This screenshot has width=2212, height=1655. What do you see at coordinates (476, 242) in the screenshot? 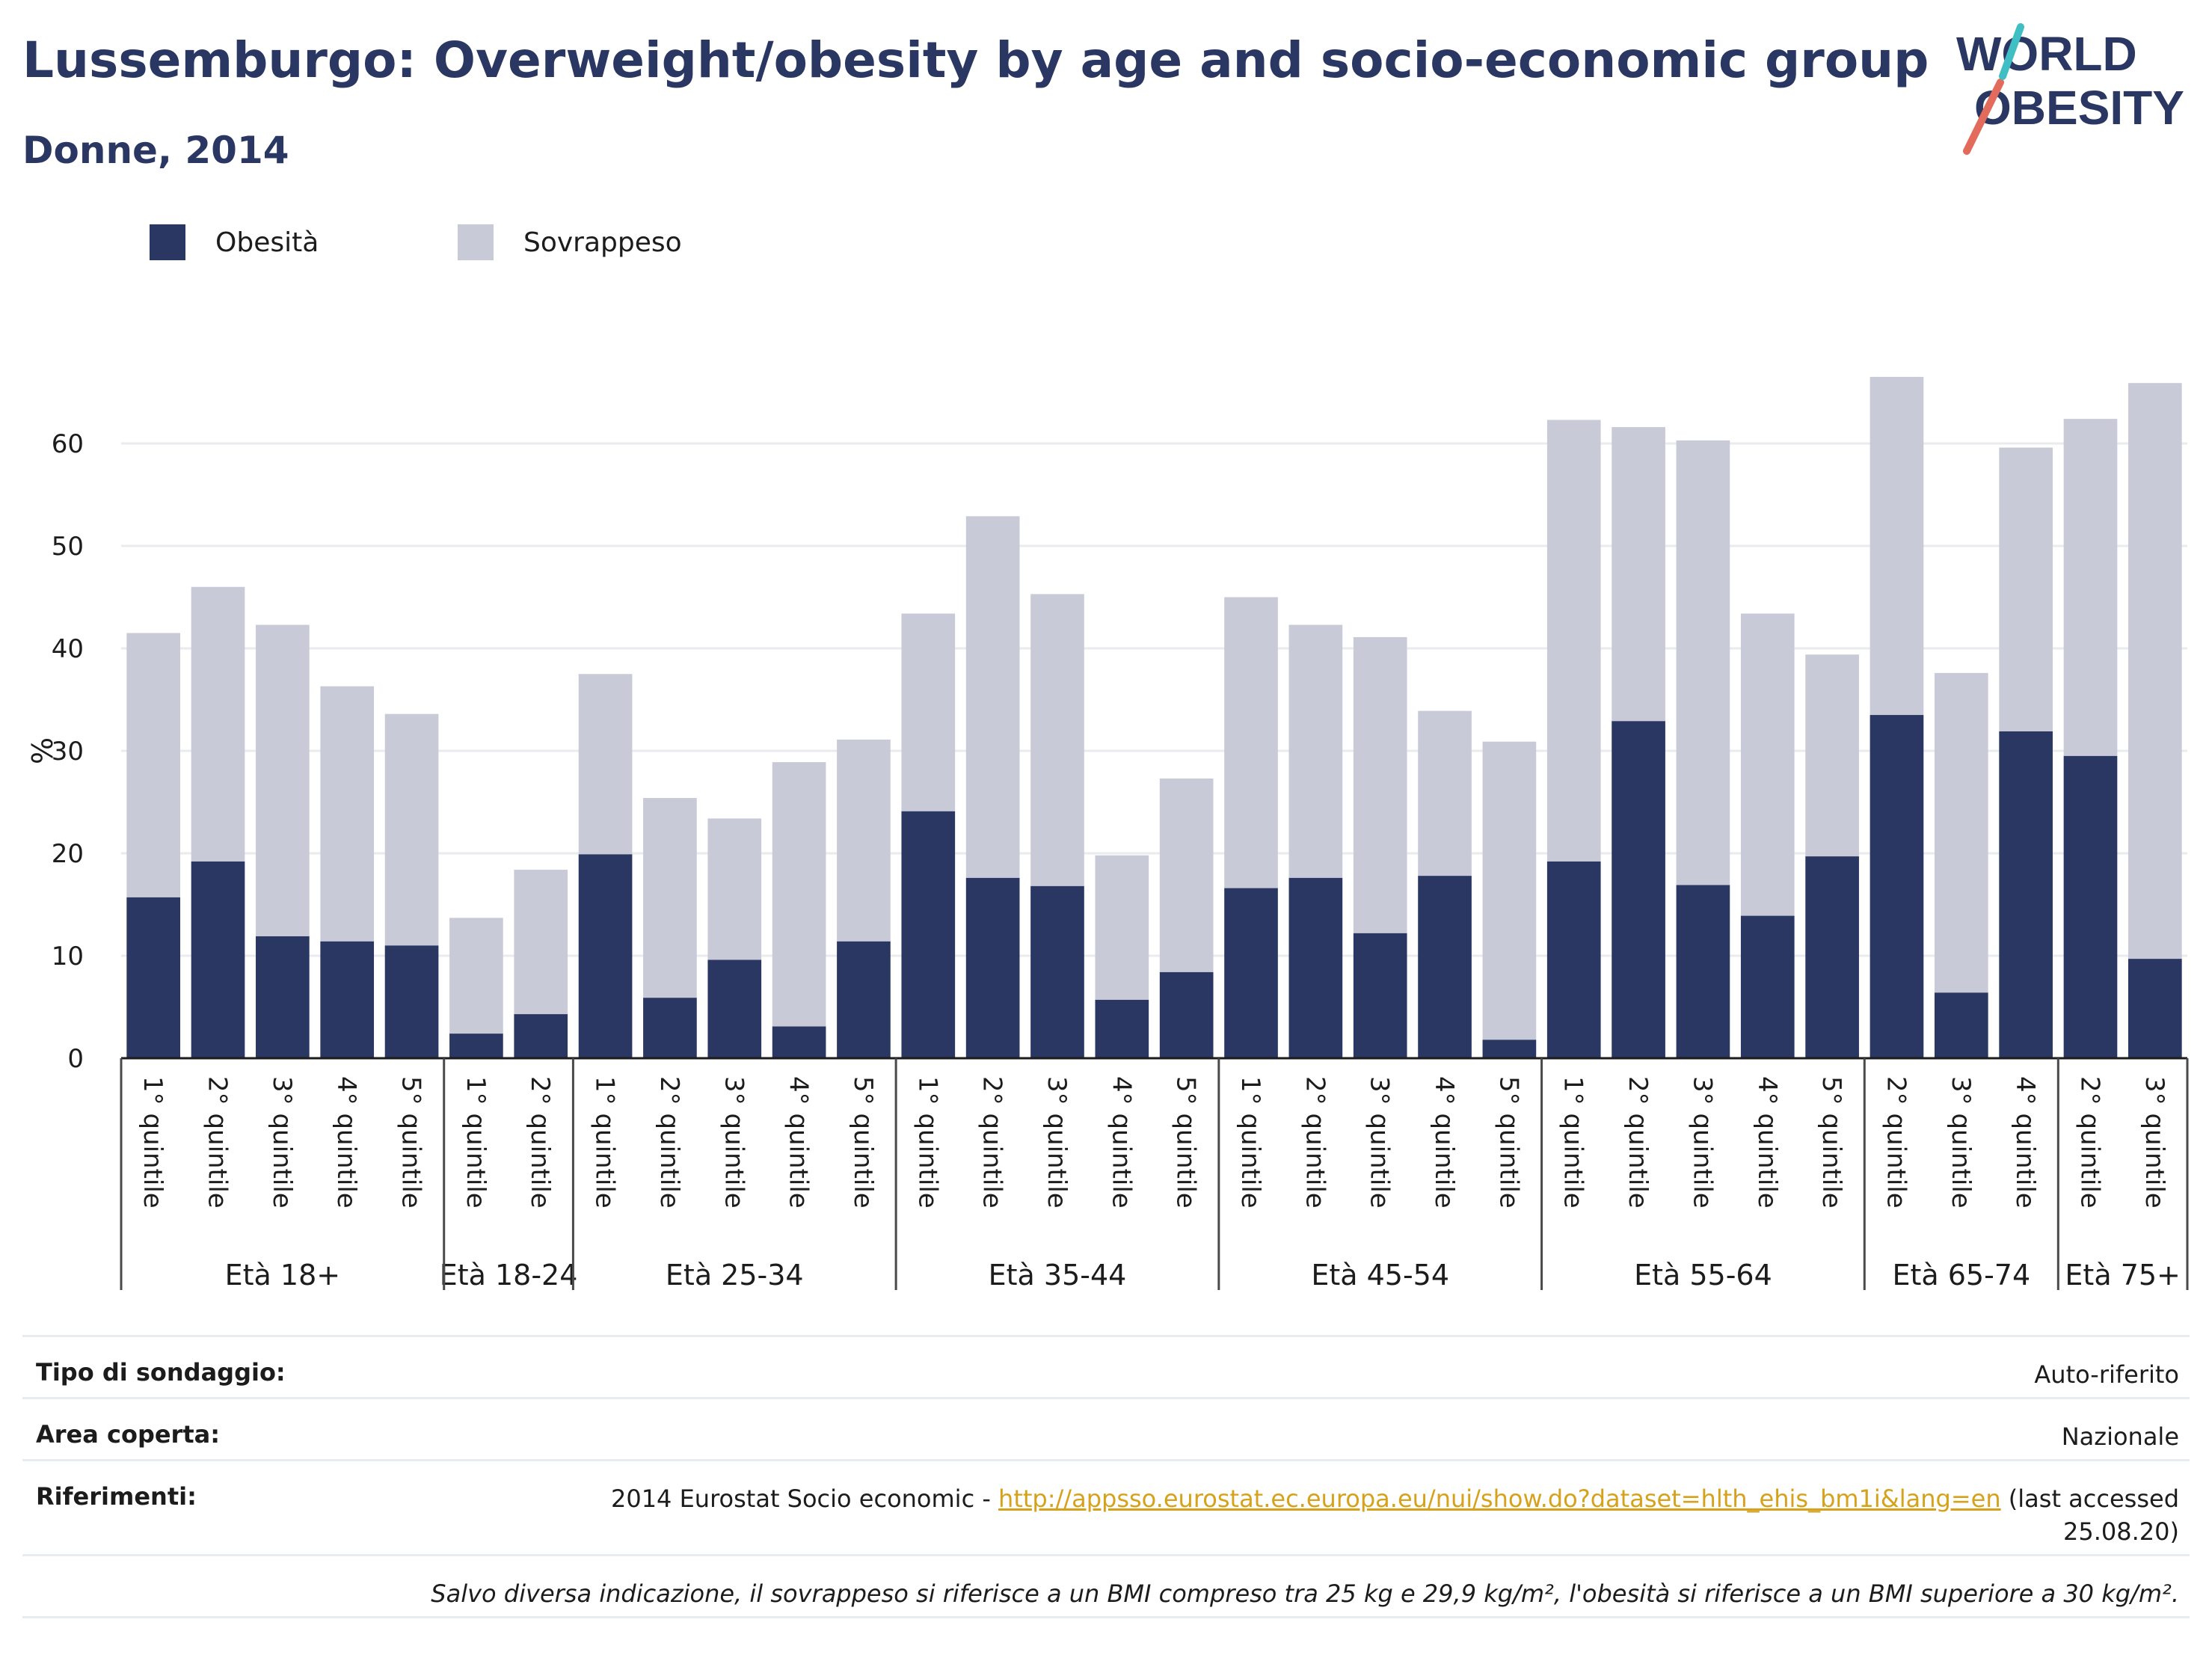
I see `legend-swatch-overweight` at bounding box center [476, 242].